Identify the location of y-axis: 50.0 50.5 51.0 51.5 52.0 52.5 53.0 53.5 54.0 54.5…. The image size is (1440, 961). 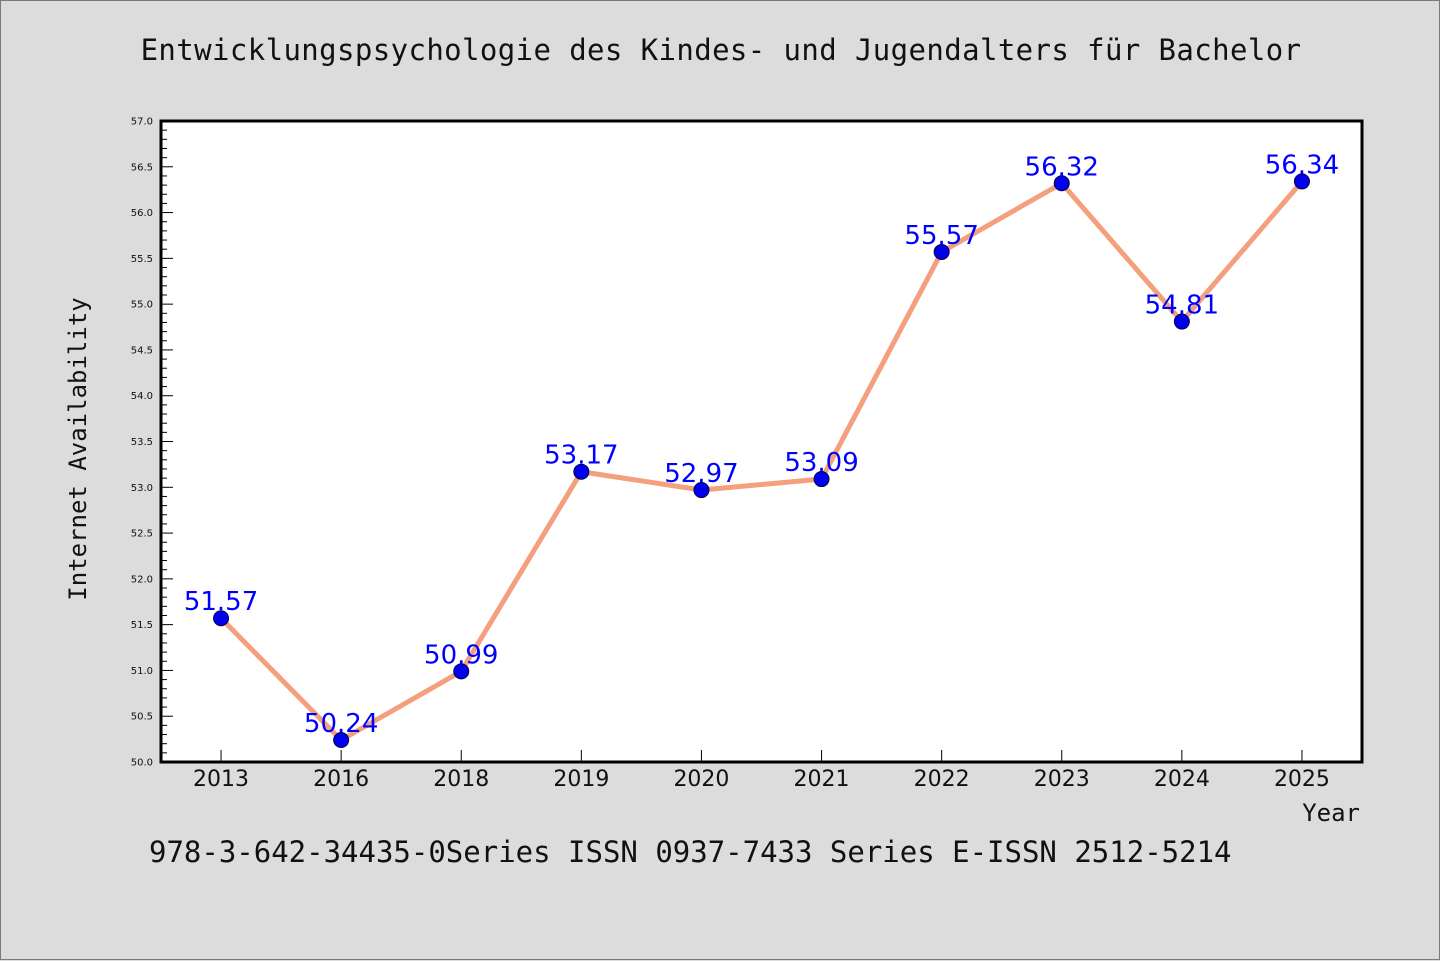
(152, 443).